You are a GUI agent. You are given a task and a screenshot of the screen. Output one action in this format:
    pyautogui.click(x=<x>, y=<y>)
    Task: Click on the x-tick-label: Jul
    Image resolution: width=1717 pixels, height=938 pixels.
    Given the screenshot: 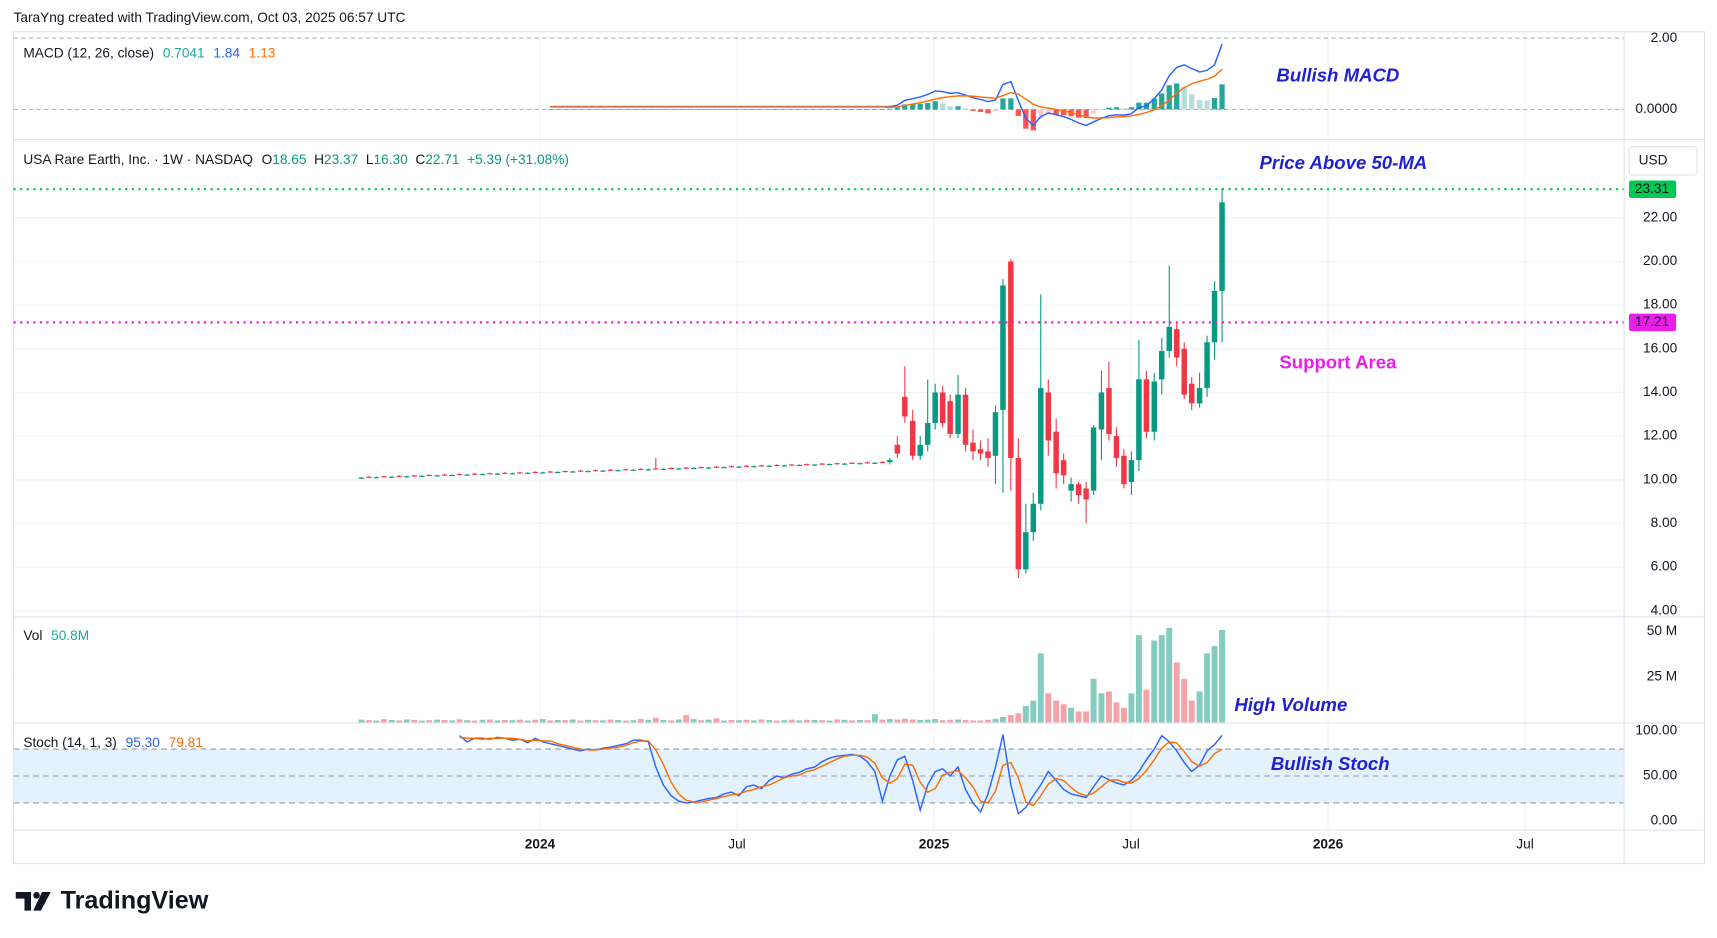 What is the action you would take?
    pyautogui.click(x=736, y=844)
    